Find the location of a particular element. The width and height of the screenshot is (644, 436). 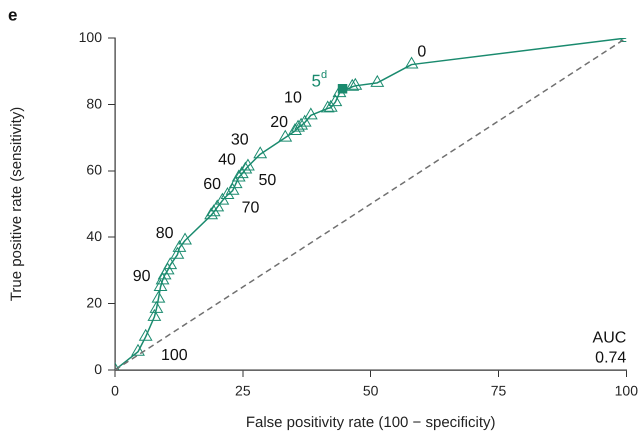

x-tick-label: 100 is located at coordinates (626, 390).